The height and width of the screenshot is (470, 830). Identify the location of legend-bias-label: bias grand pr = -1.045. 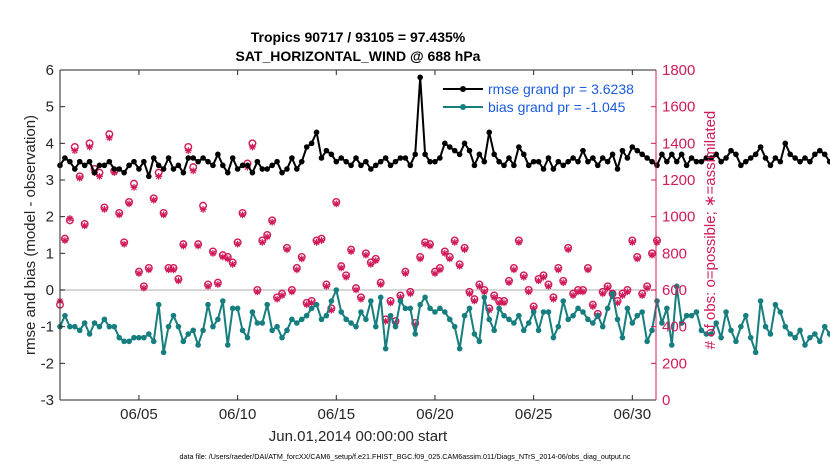
(557, 107).